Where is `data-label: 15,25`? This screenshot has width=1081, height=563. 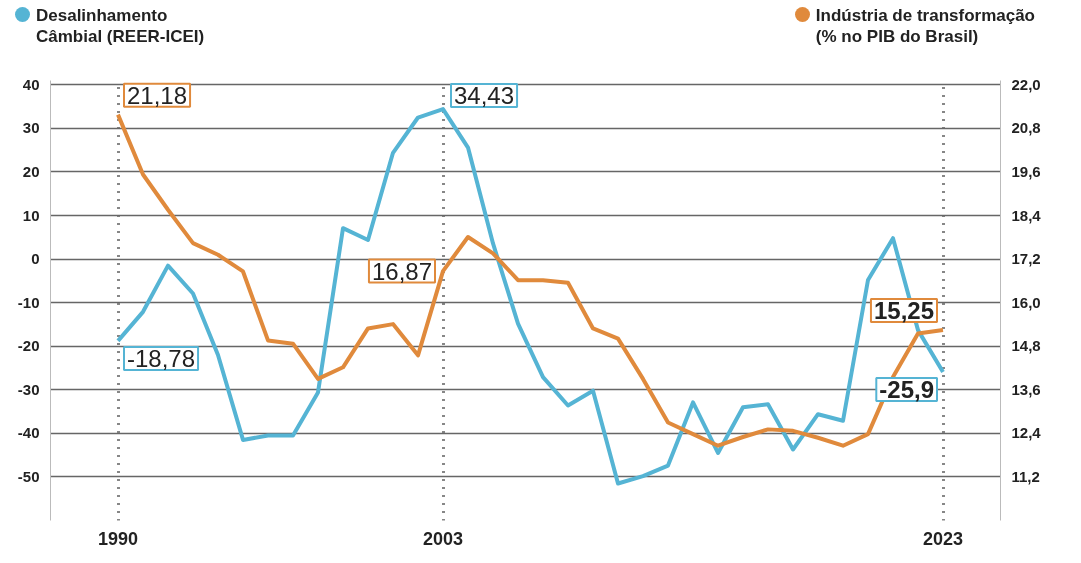 data-label: 15,25 is located at coordinates (903, 310).